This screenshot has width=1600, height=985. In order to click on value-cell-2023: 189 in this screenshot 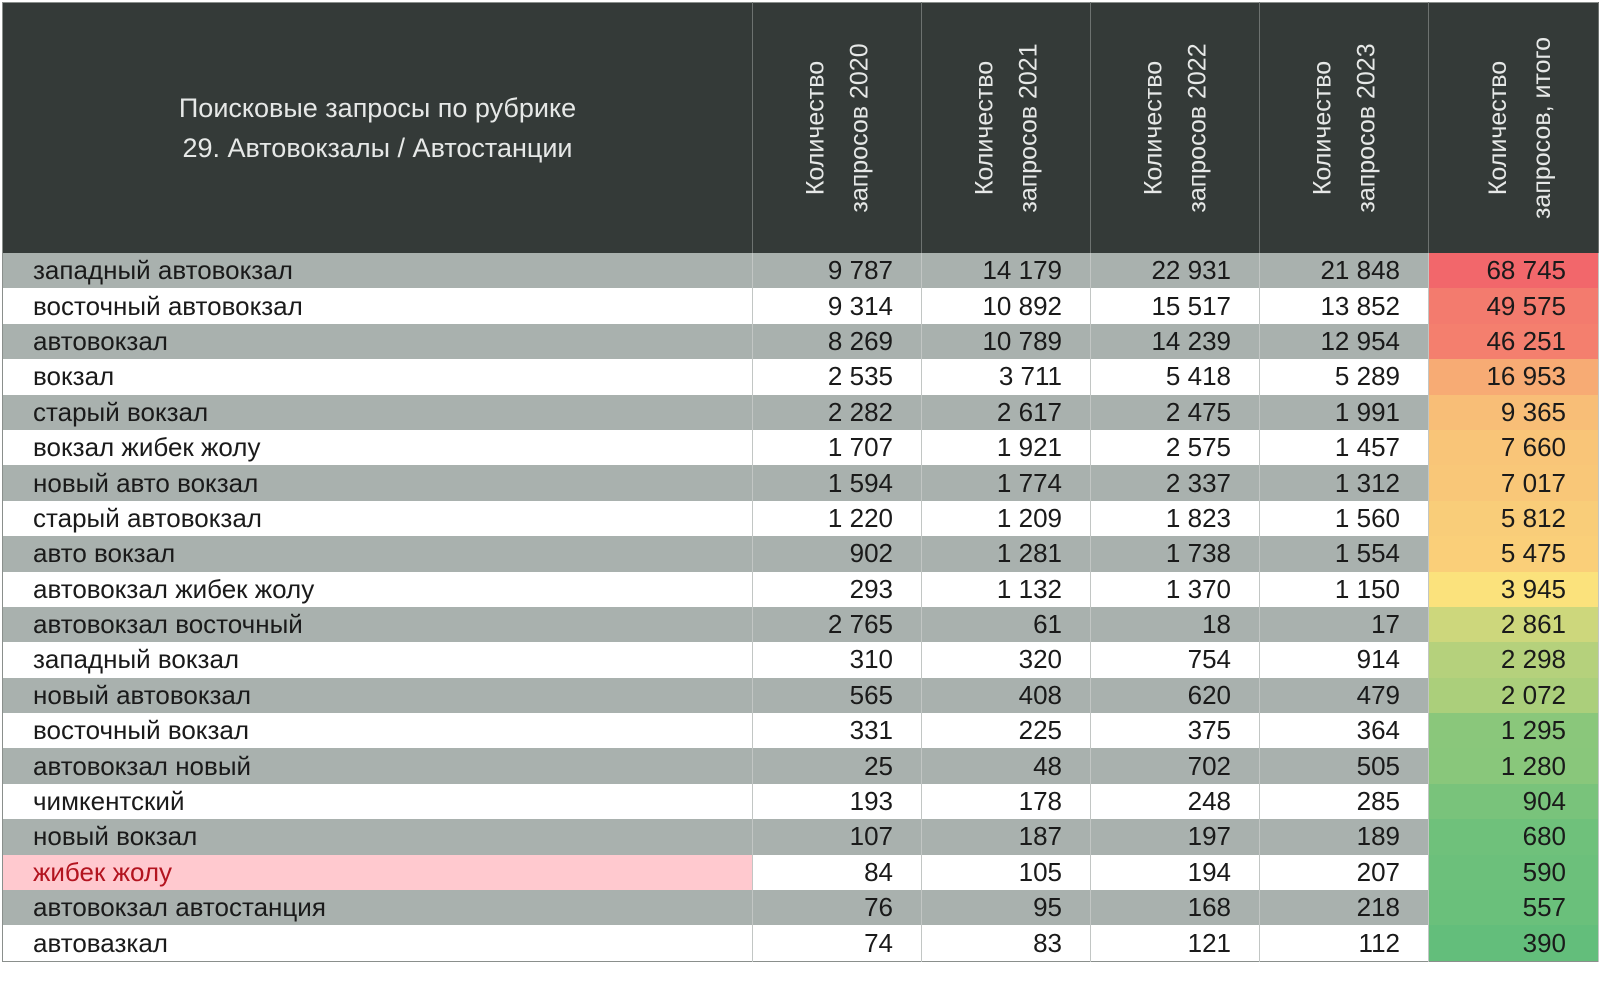, I will do `click(1344, 837)`.